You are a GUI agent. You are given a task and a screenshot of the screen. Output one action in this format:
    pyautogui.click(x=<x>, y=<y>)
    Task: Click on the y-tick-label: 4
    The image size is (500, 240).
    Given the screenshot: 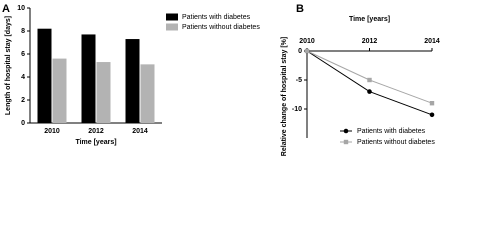 What is the action you would take?
    pyautogui.click(x=23, y=77)
    